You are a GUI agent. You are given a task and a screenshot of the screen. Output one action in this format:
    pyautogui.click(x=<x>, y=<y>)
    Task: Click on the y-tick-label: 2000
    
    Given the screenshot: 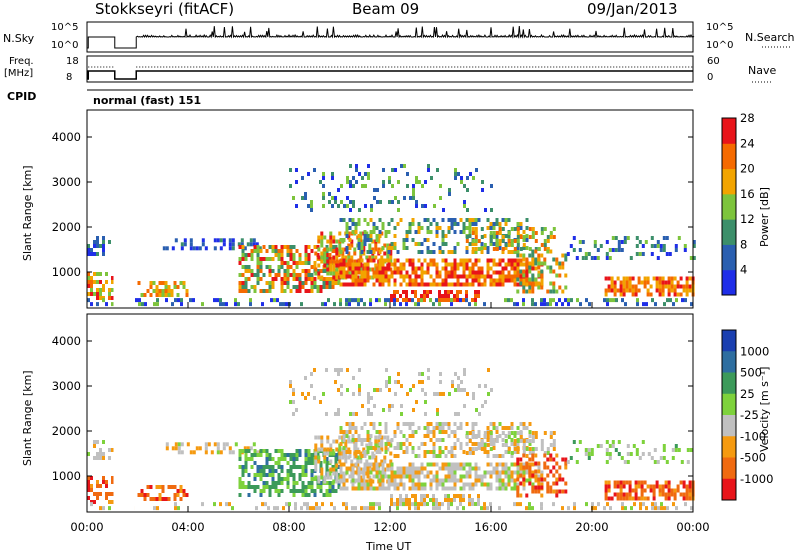 What is the action you would take?
    pyautogui.click(x=66, y=227)
    